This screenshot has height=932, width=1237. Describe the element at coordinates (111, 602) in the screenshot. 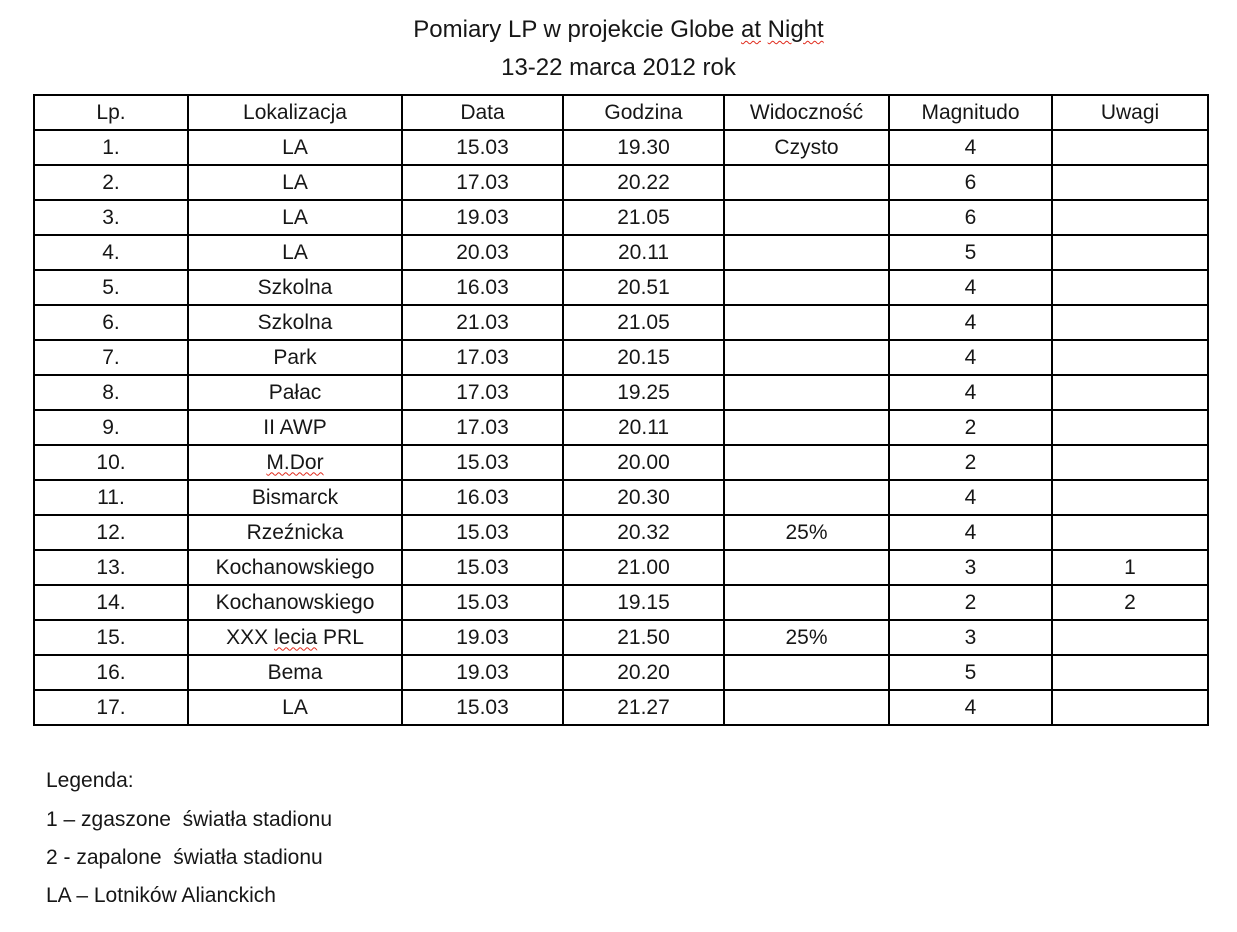

I see `cell-lp: 14.` at that location.